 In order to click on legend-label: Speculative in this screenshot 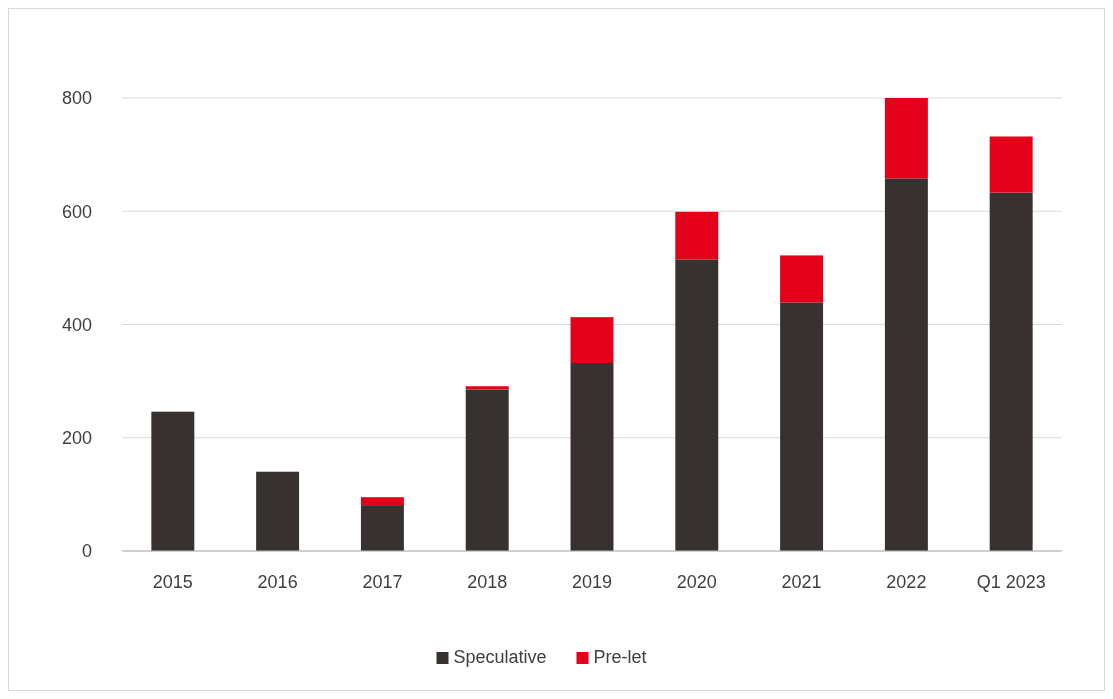, I will do `click(500, 657)`.